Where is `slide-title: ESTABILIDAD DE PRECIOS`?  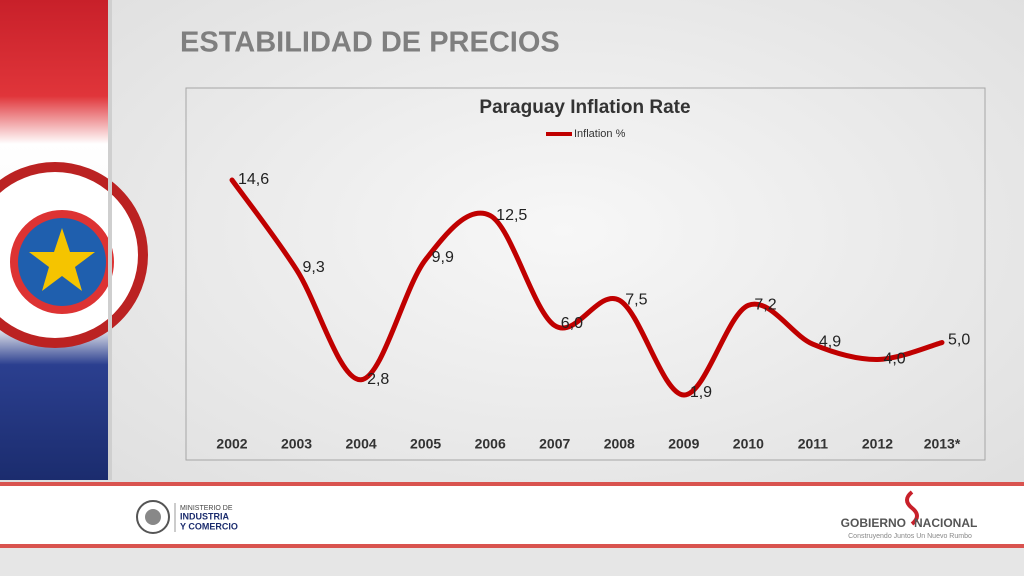
slide-title: ESTABILIDAD DE PRECIOS is located at coordinates (370, 43).